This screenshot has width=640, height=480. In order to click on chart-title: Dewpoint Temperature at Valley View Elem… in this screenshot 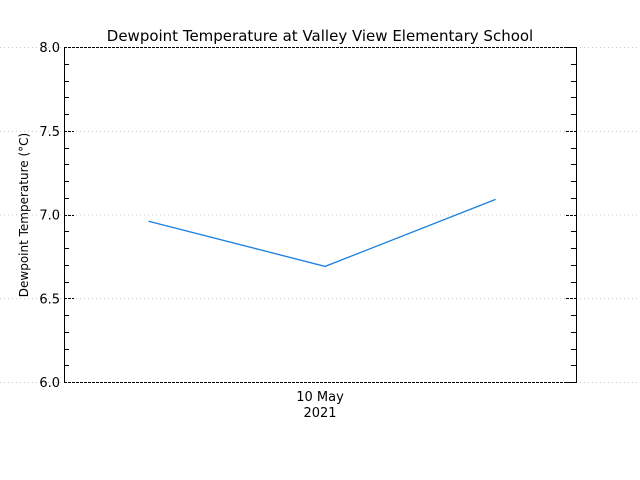, I will do `click(320, 36)`.